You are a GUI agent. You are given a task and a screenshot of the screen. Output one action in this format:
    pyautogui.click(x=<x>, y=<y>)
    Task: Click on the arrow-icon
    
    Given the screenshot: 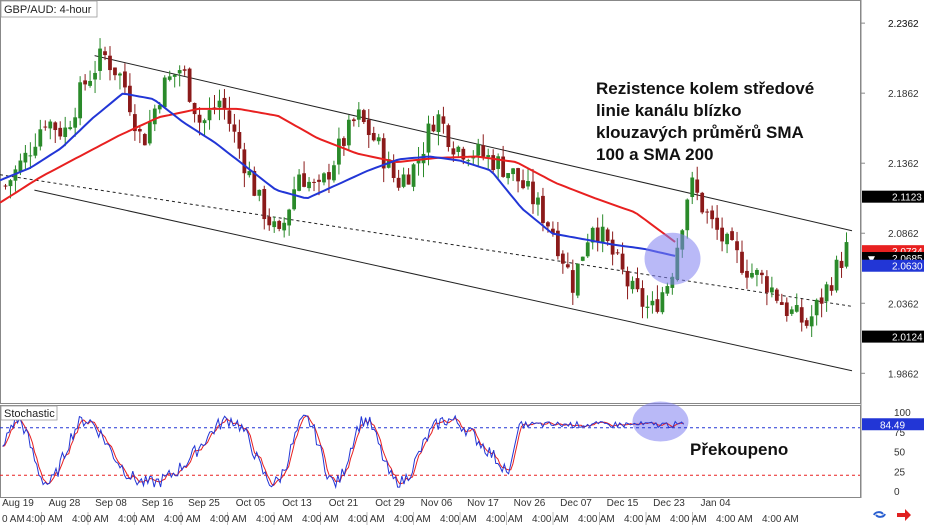 What is the action you would take?
    pyautogui.click(x=904, y=515)
    